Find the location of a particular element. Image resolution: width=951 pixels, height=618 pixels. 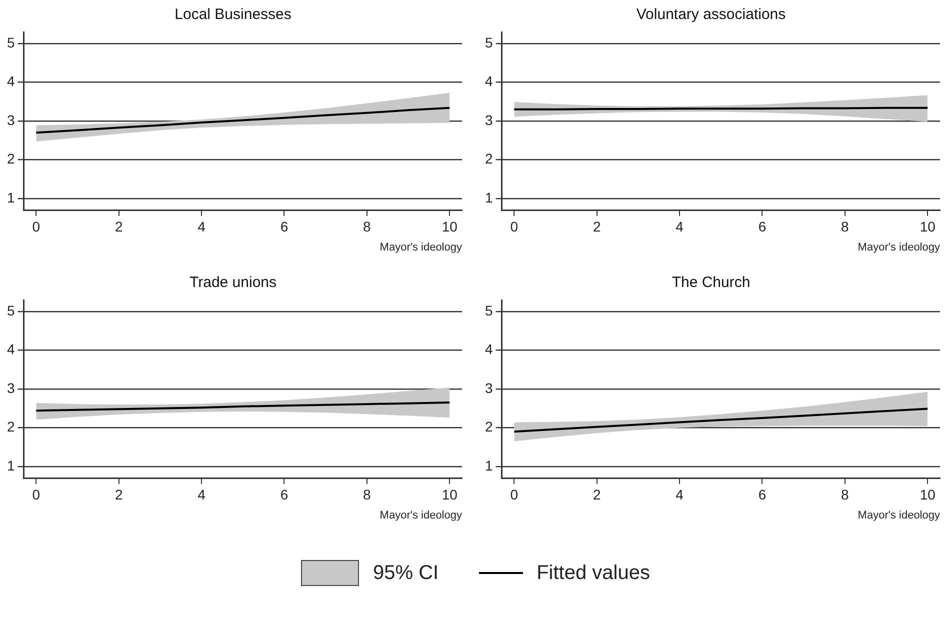

text: 95% CI is located at coordinates (406, 573).